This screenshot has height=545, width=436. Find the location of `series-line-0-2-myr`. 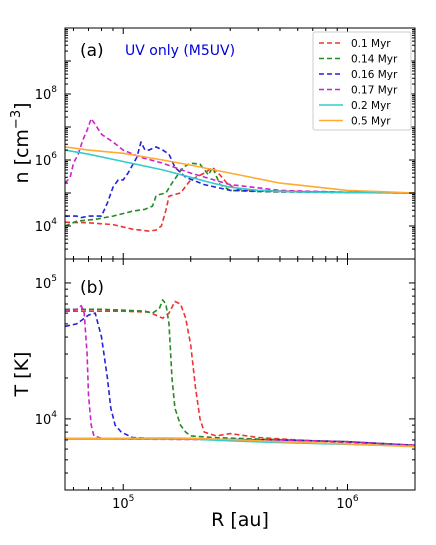

series-line-0-2-myr is located at coordinates (240, 171).